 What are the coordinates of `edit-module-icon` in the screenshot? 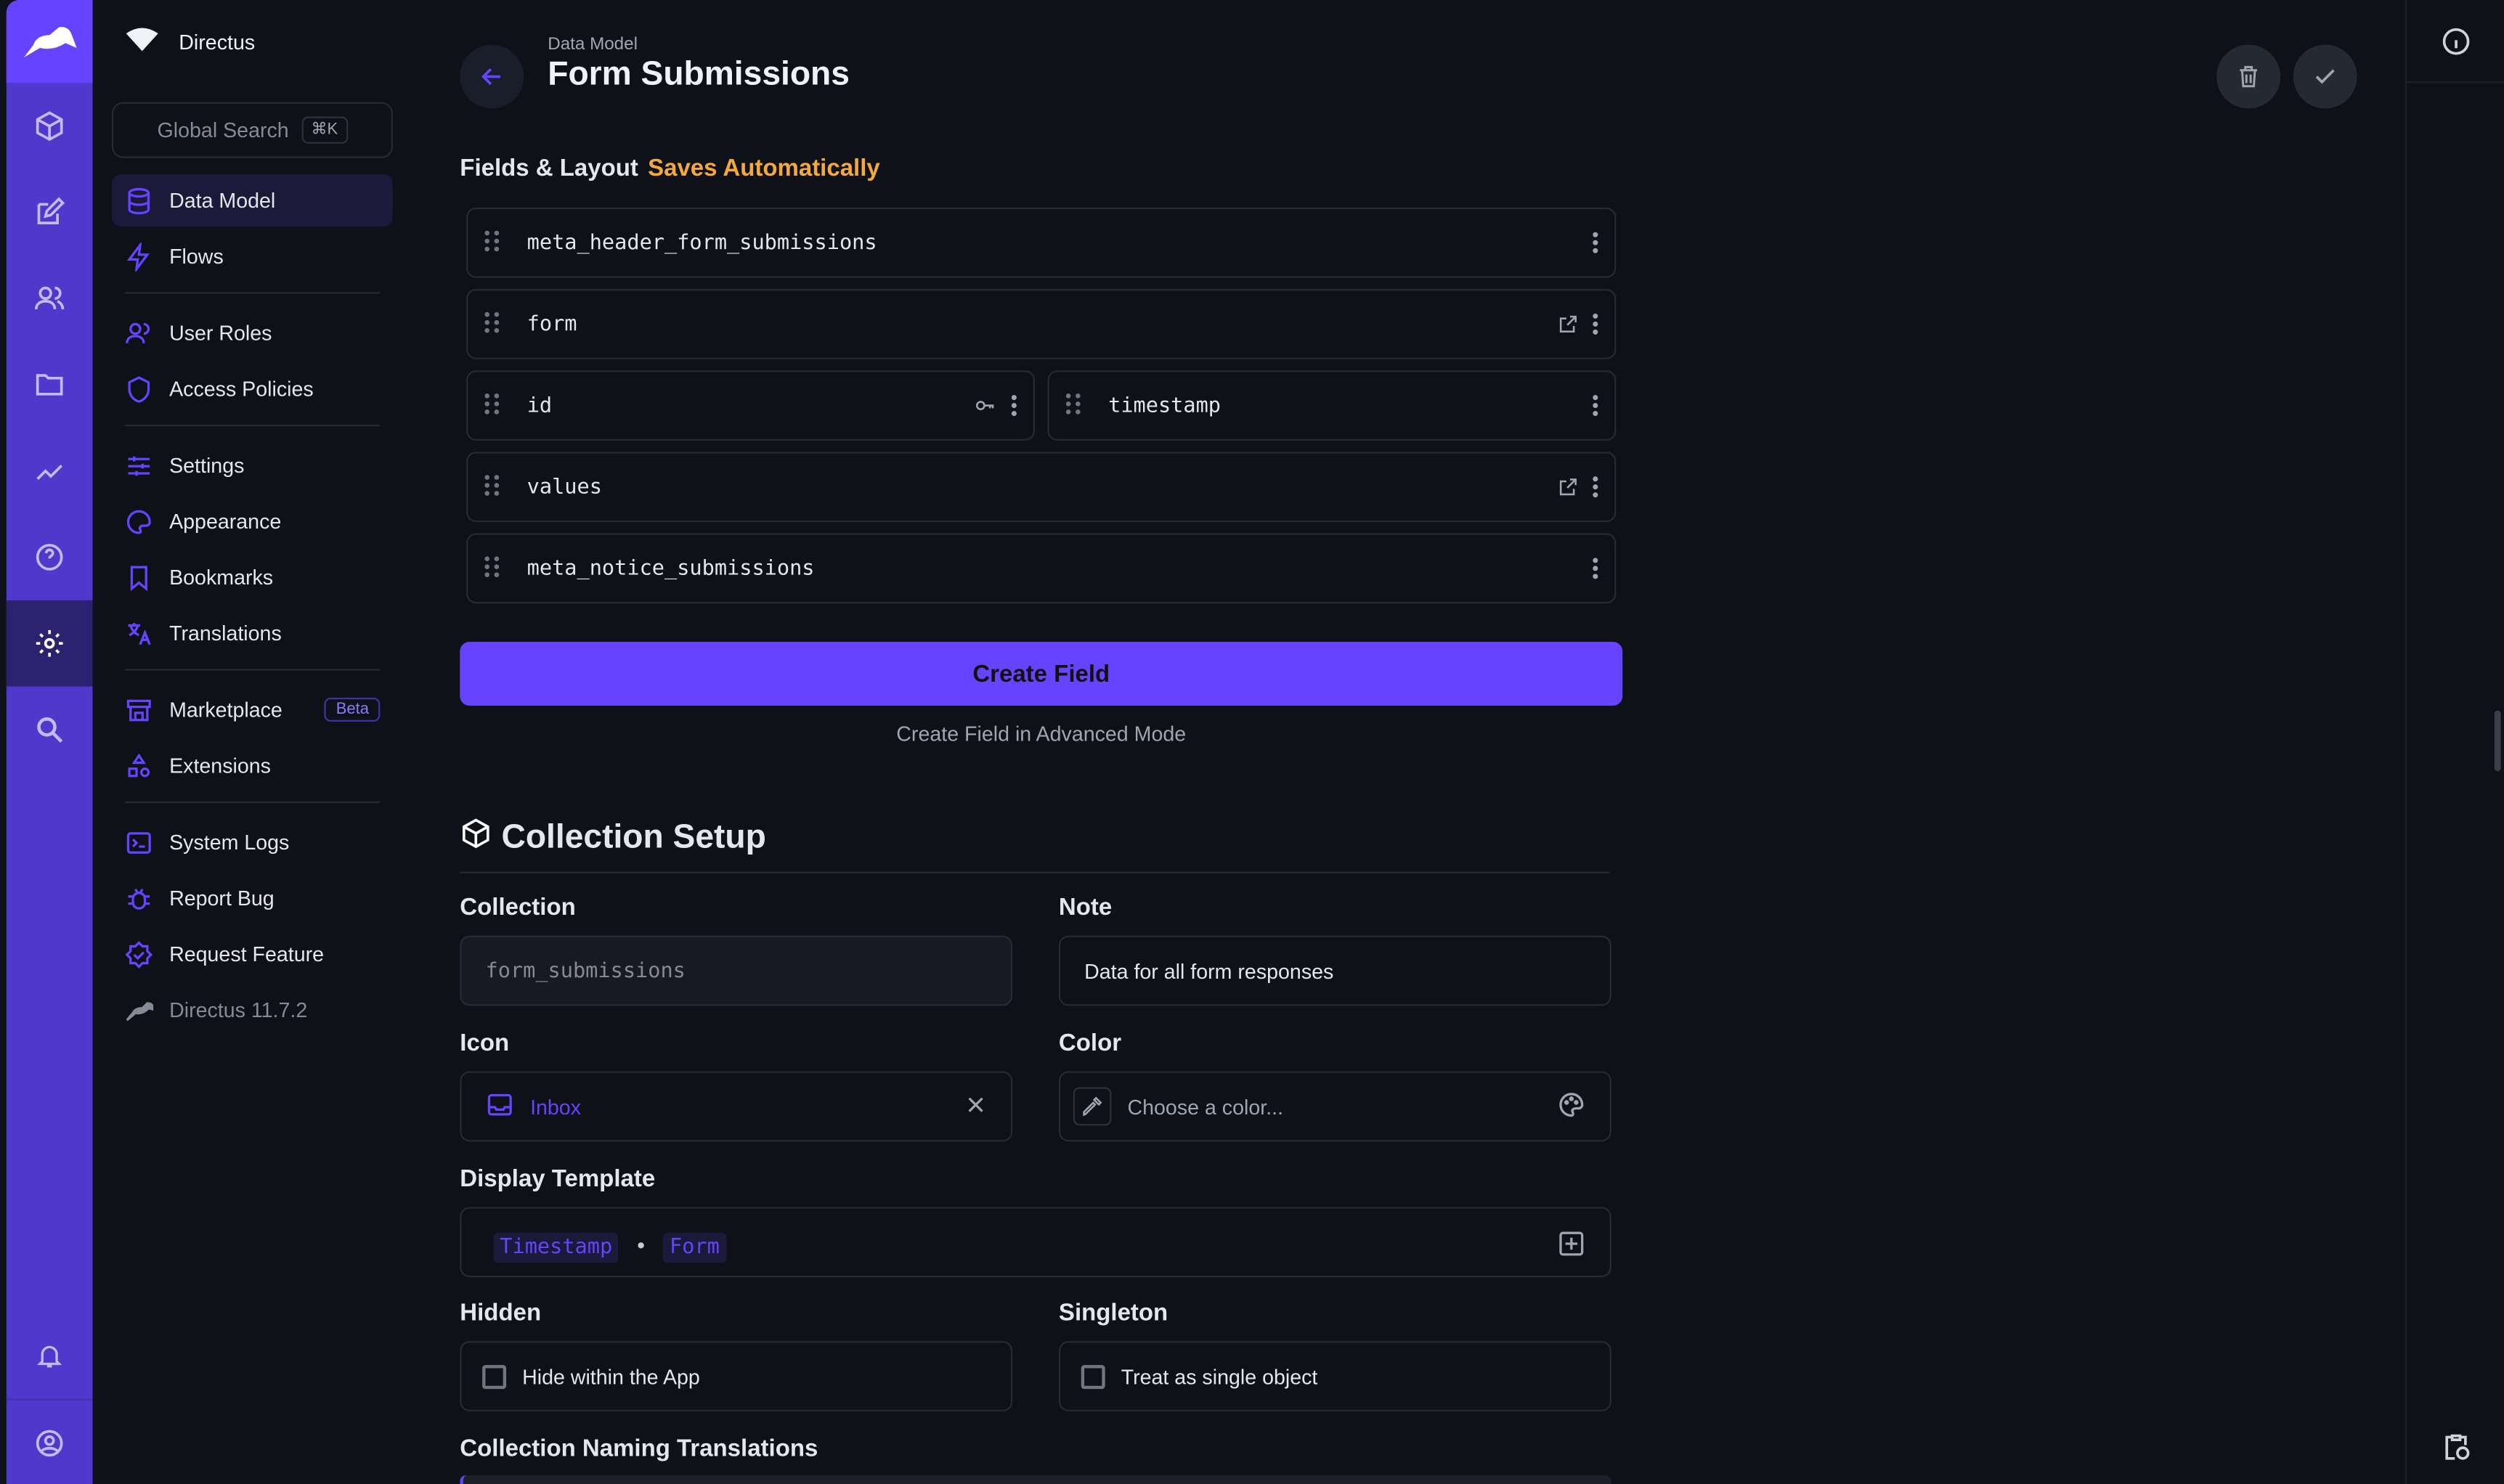 It's located at (50, 212).